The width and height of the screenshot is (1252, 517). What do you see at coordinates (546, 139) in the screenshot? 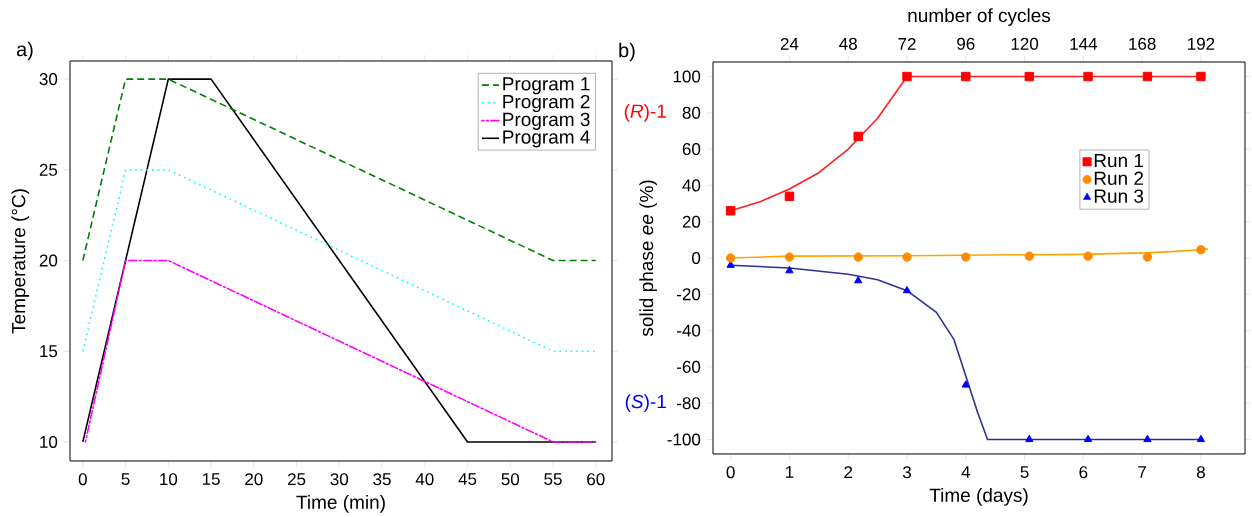
I see `legend-label: Program 4` at bounding box center [546, 139].